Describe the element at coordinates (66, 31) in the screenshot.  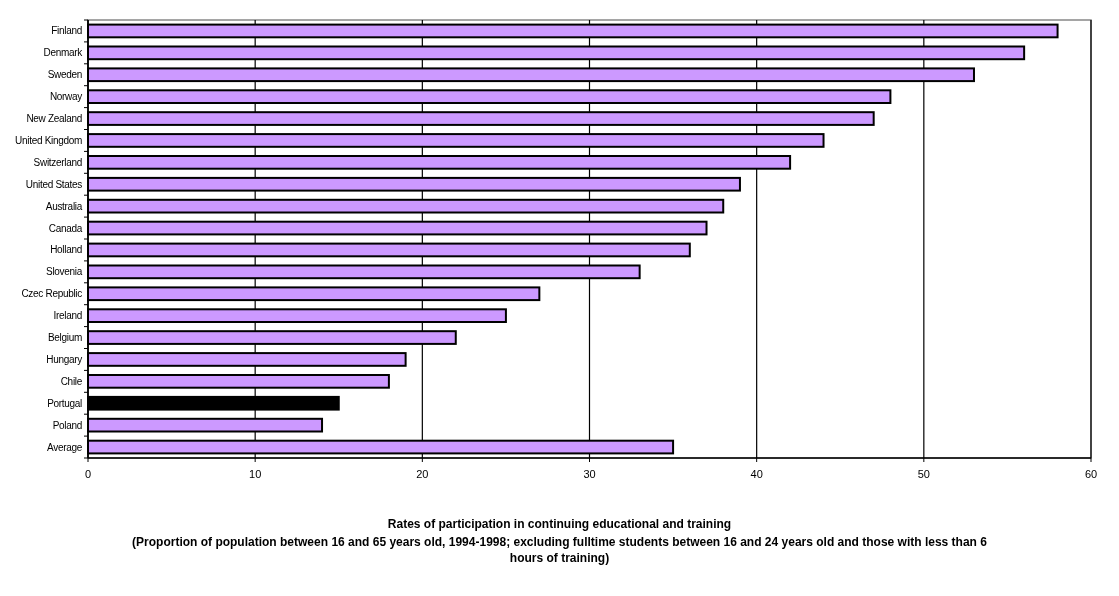
I see `y-tick-label: Finland` at that location.